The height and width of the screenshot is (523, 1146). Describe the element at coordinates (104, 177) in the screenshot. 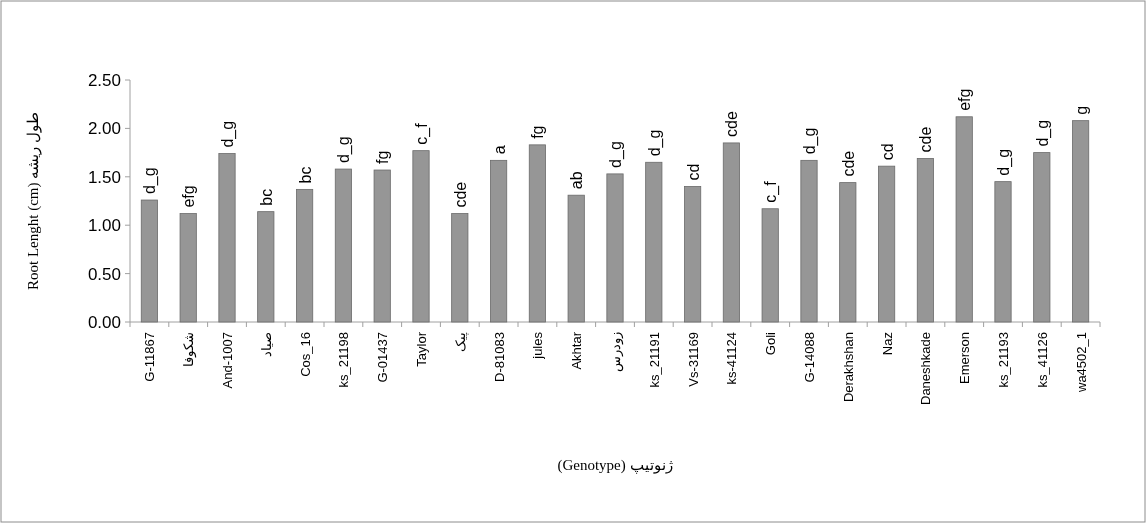

I see `y-tick-label: 1.50` at that location.